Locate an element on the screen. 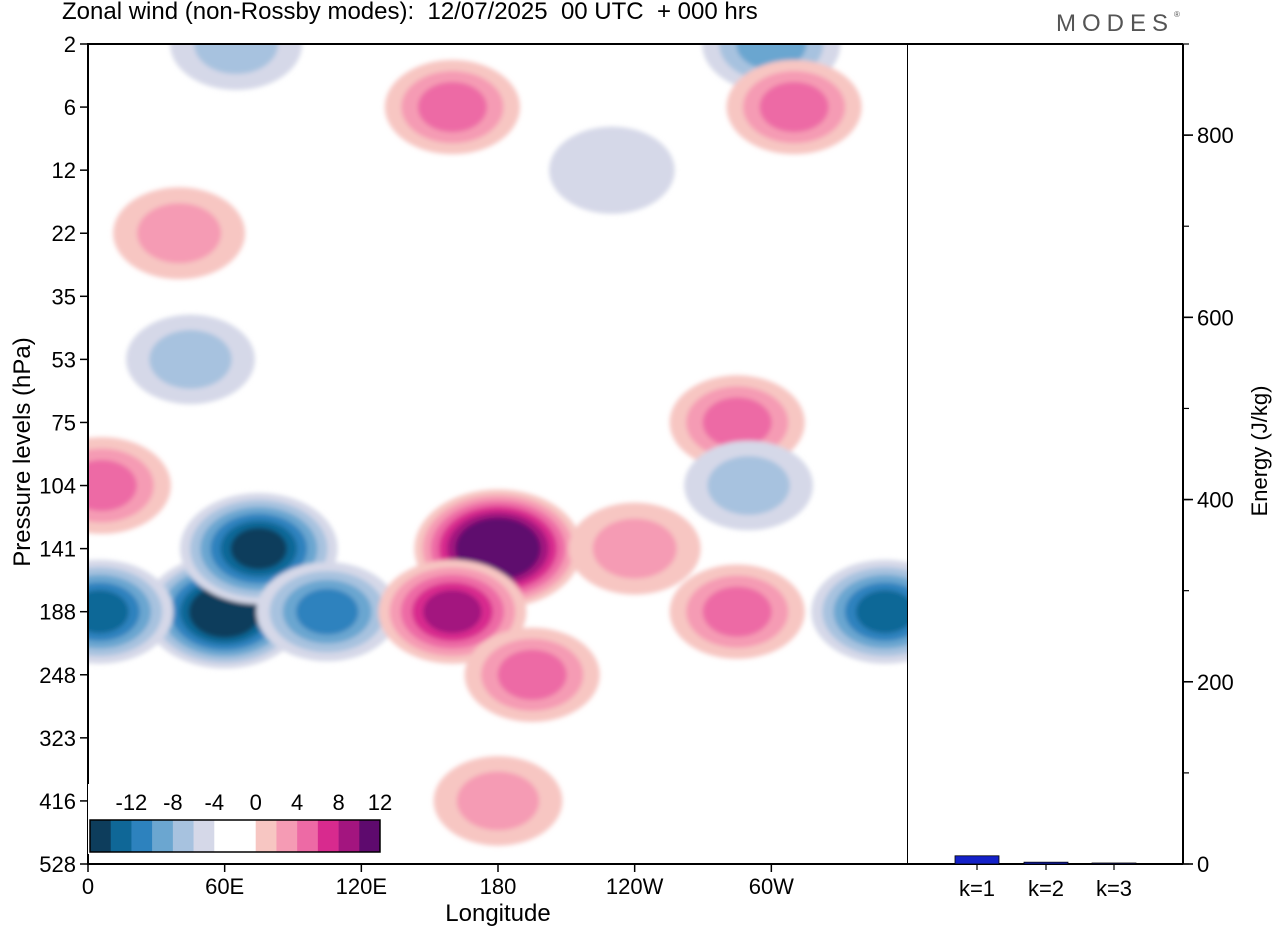  modes-logo: MODES® is located at coordinates (1118, 24).